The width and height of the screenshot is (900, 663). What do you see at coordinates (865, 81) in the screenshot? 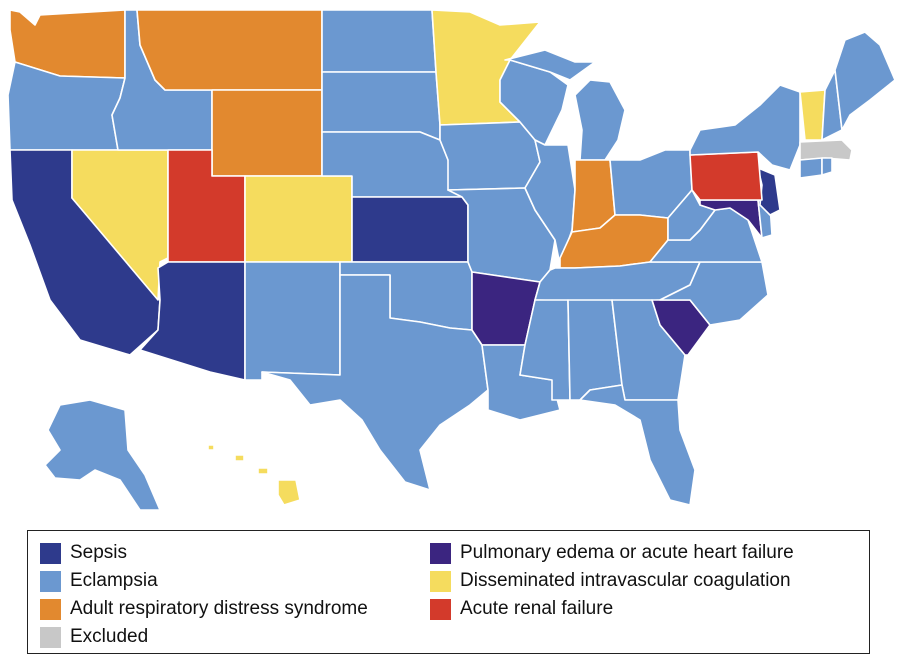
I see `state-ME` at bounding box center [865, 81].